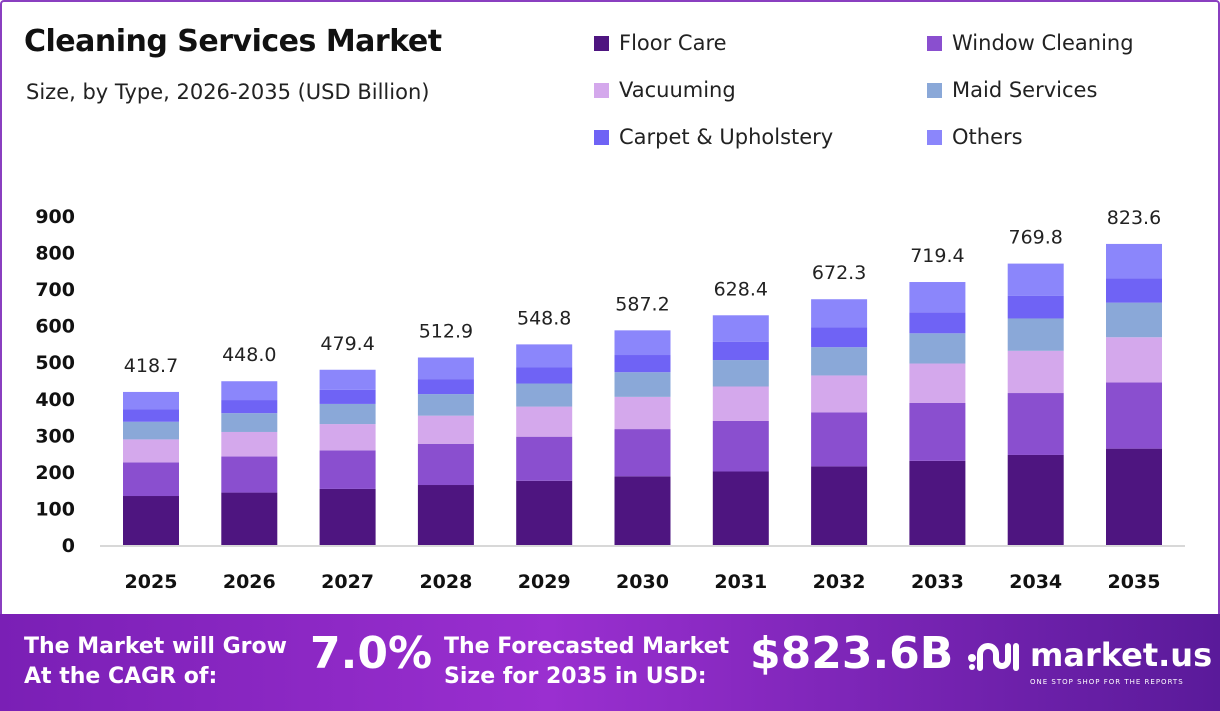 Image resolution: width=1220 pixels, height=711 pixels. Describe the element at coordinates (1134, 261) in the screenshot. I see `bar-segment-others-2035` at that location.